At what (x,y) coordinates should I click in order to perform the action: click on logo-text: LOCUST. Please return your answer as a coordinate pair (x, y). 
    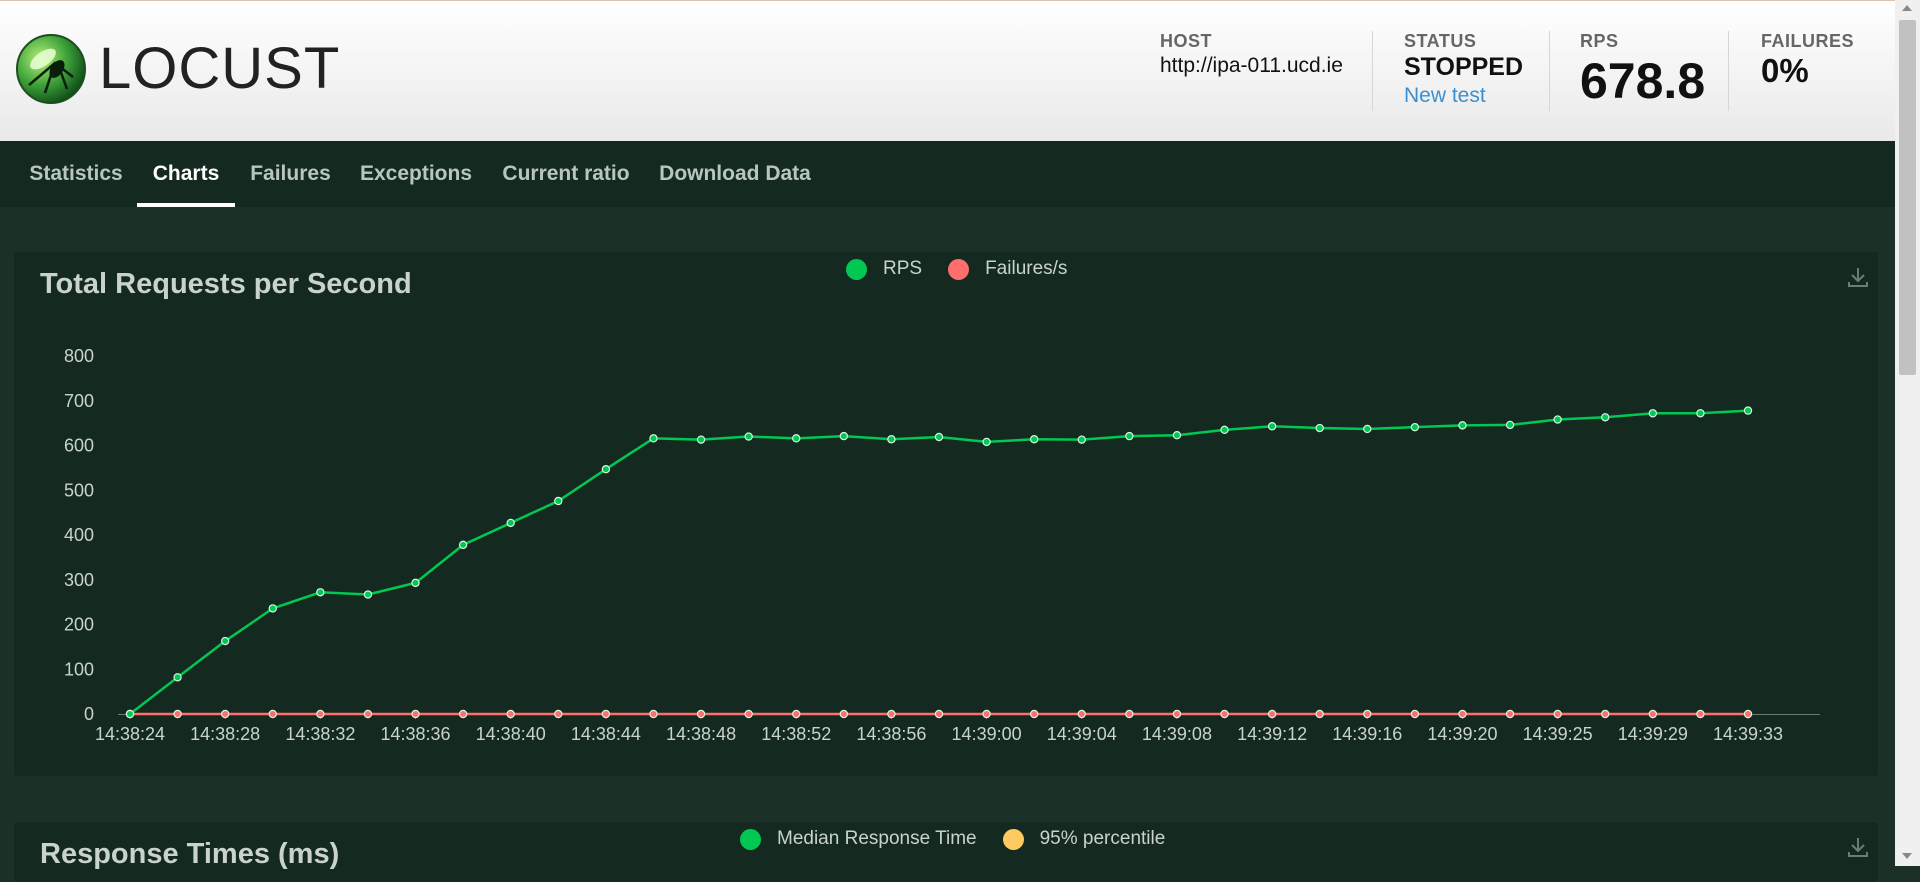
    Looking at the image, I should click on (220, 68).